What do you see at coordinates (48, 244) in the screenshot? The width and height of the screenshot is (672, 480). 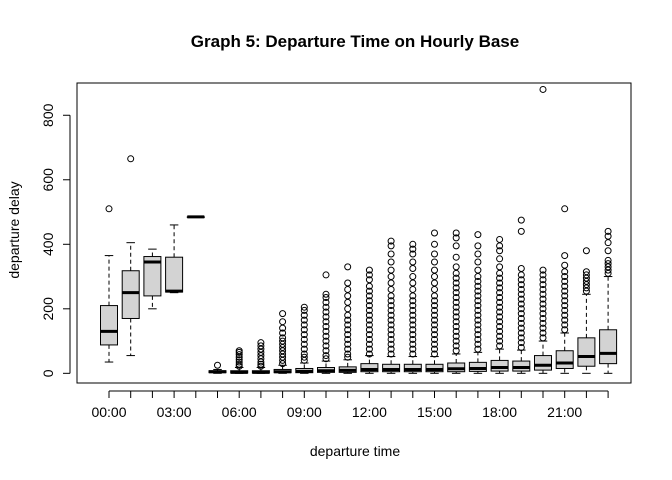 I see `y-tick-label: 400` at bounding box center [48, 244].